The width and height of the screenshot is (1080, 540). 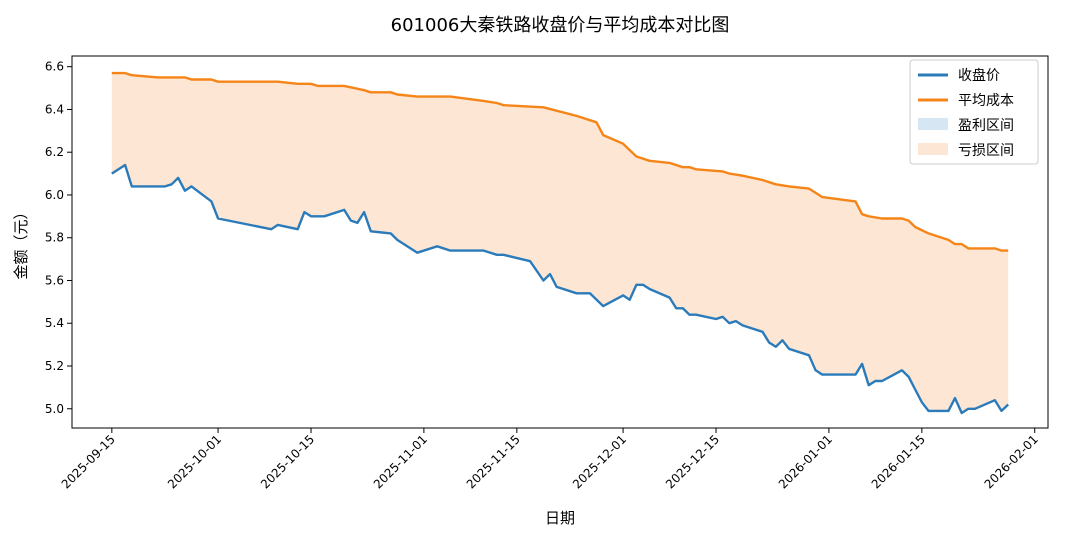 What do you see at coordinates (88, 461) in the screenshot?
I see `x-tick-label: 2025-09-15` at bounding box center [88, 461].